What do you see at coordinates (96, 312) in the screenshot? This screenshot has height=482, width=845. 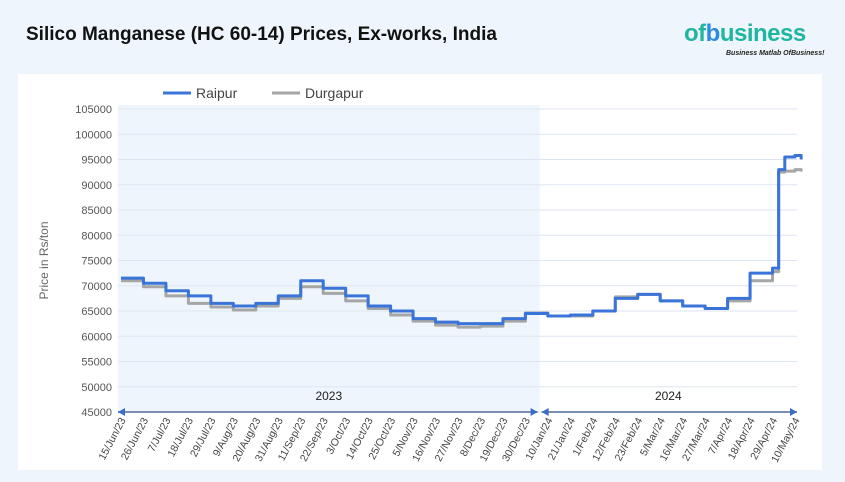 I see `y-tick-label: 65000` at bounding box center [96, 312].